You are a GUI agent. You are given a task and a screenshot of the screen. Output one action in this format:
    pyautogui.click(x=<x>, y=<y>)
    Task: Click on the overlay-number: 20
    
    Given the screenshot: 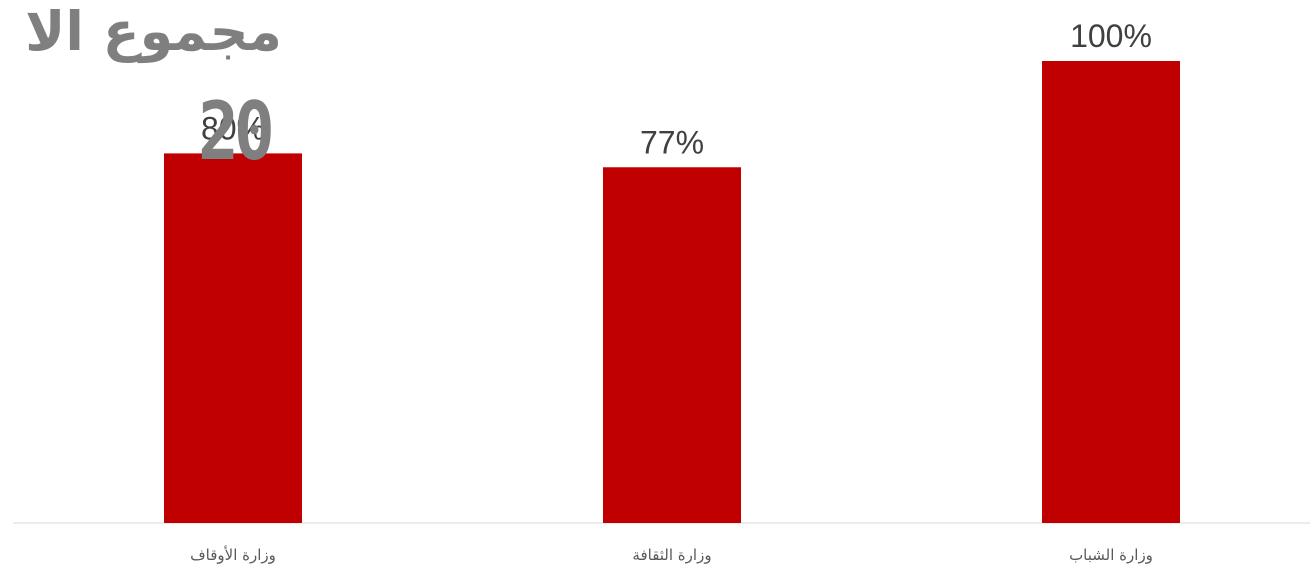 What is the action you would take?
    pyautogui.click(x=236, y=131)
    